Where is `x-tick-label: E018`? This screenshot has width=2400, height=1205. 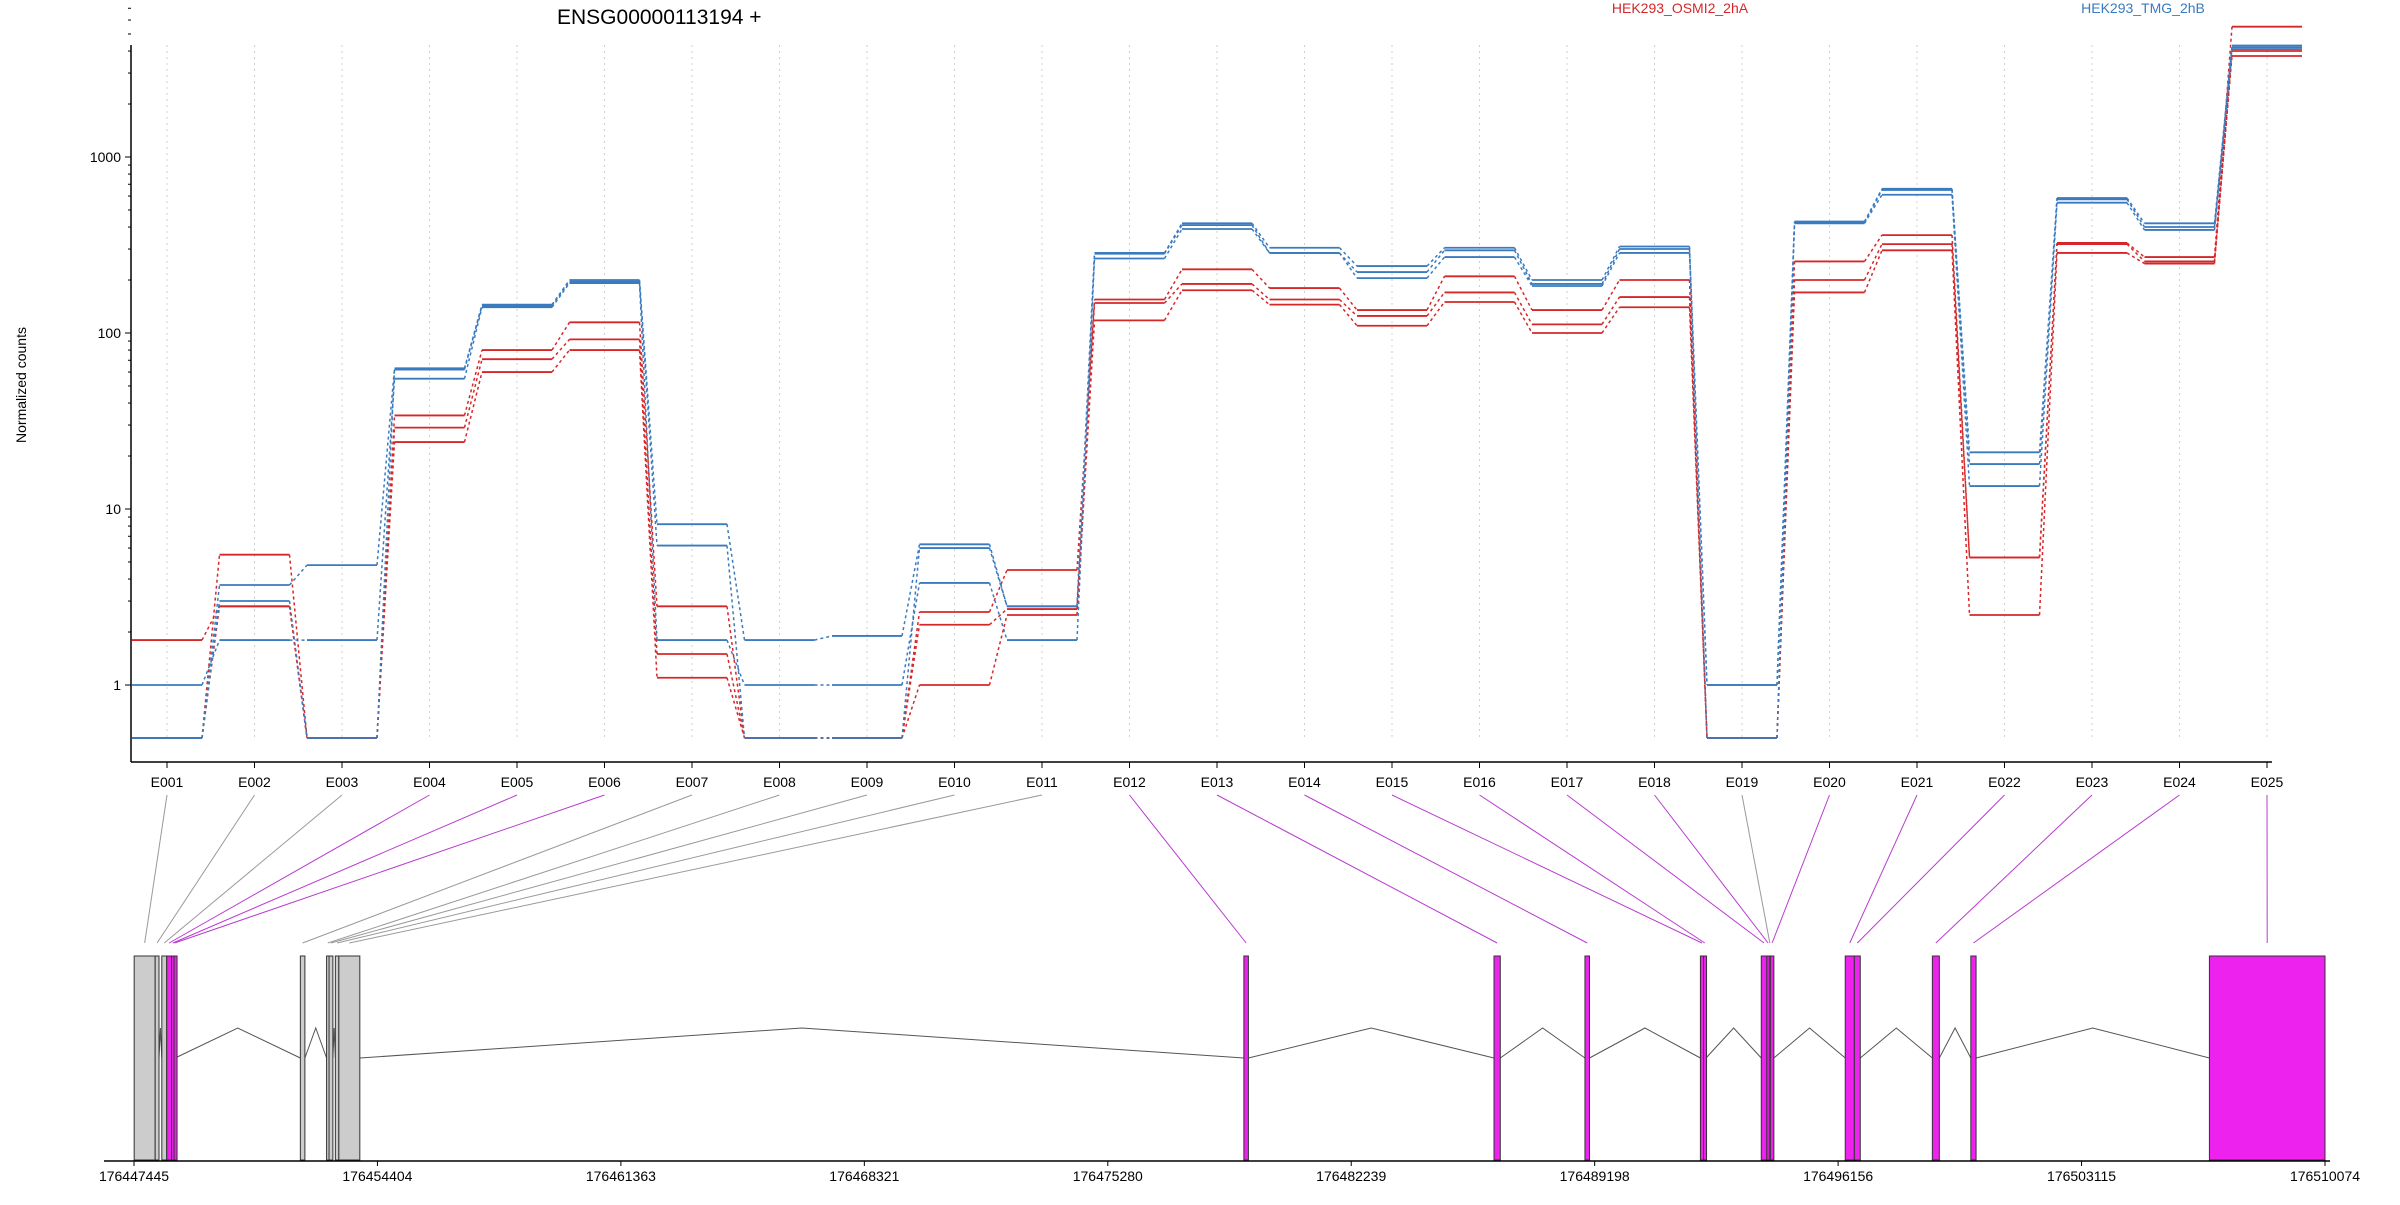 x-tick-label: E018 is located at coordinates (1654, 782).